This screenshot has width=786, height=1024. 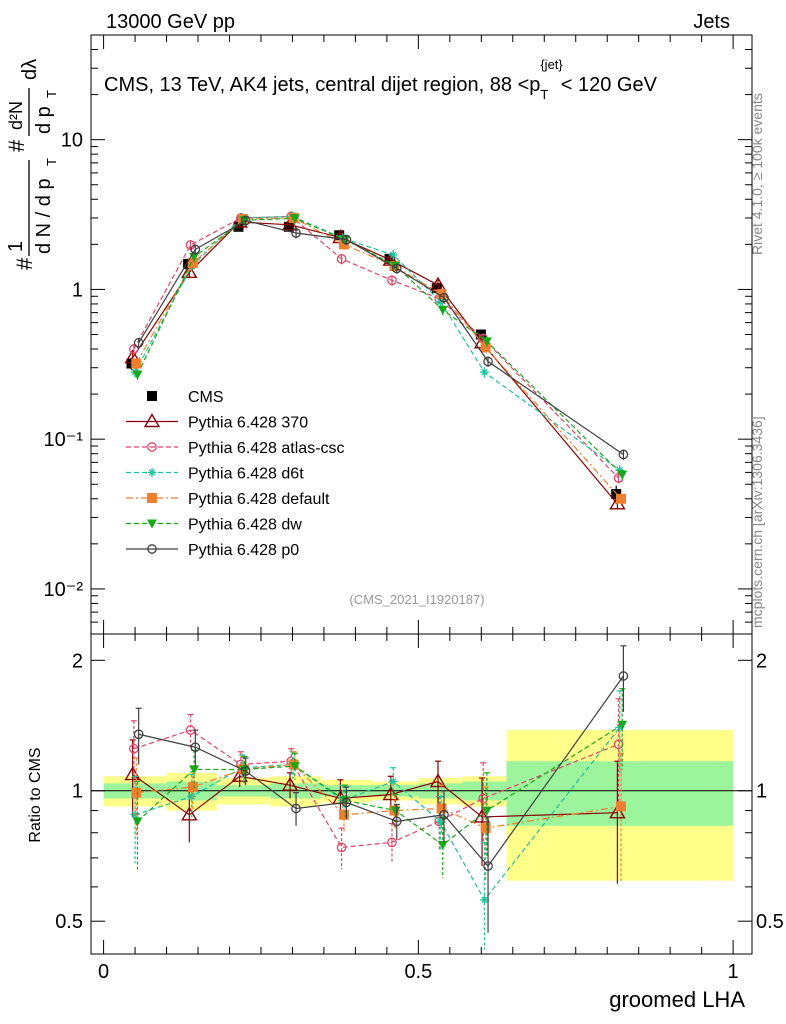 I want to click on ylabel-num-top: d²N, so click(x=16, y=115).